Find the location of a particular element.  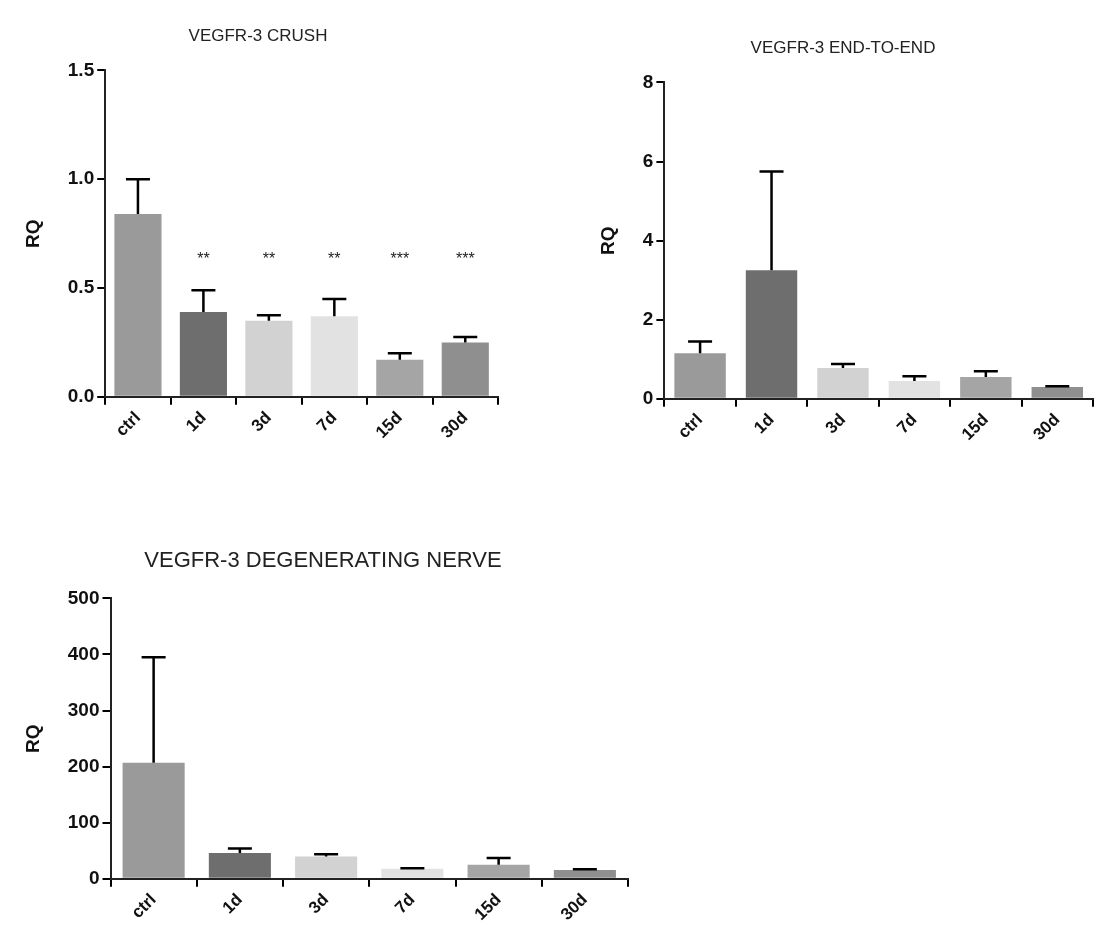

y-tick-label: 6 is located at coordinates (648, 160).